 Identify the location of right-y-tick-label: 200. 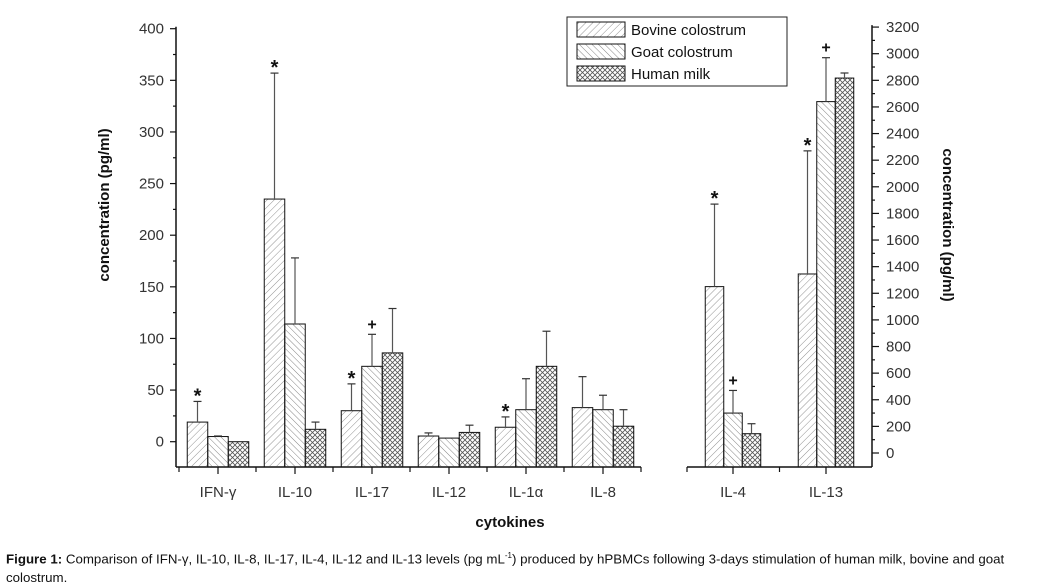
(898, 426).